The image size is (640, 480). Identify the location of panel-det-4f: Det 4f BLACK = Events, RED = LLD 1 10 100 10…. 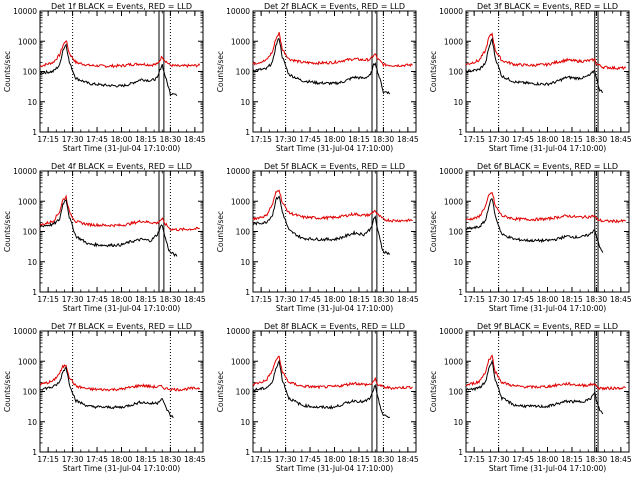
(104, 237).